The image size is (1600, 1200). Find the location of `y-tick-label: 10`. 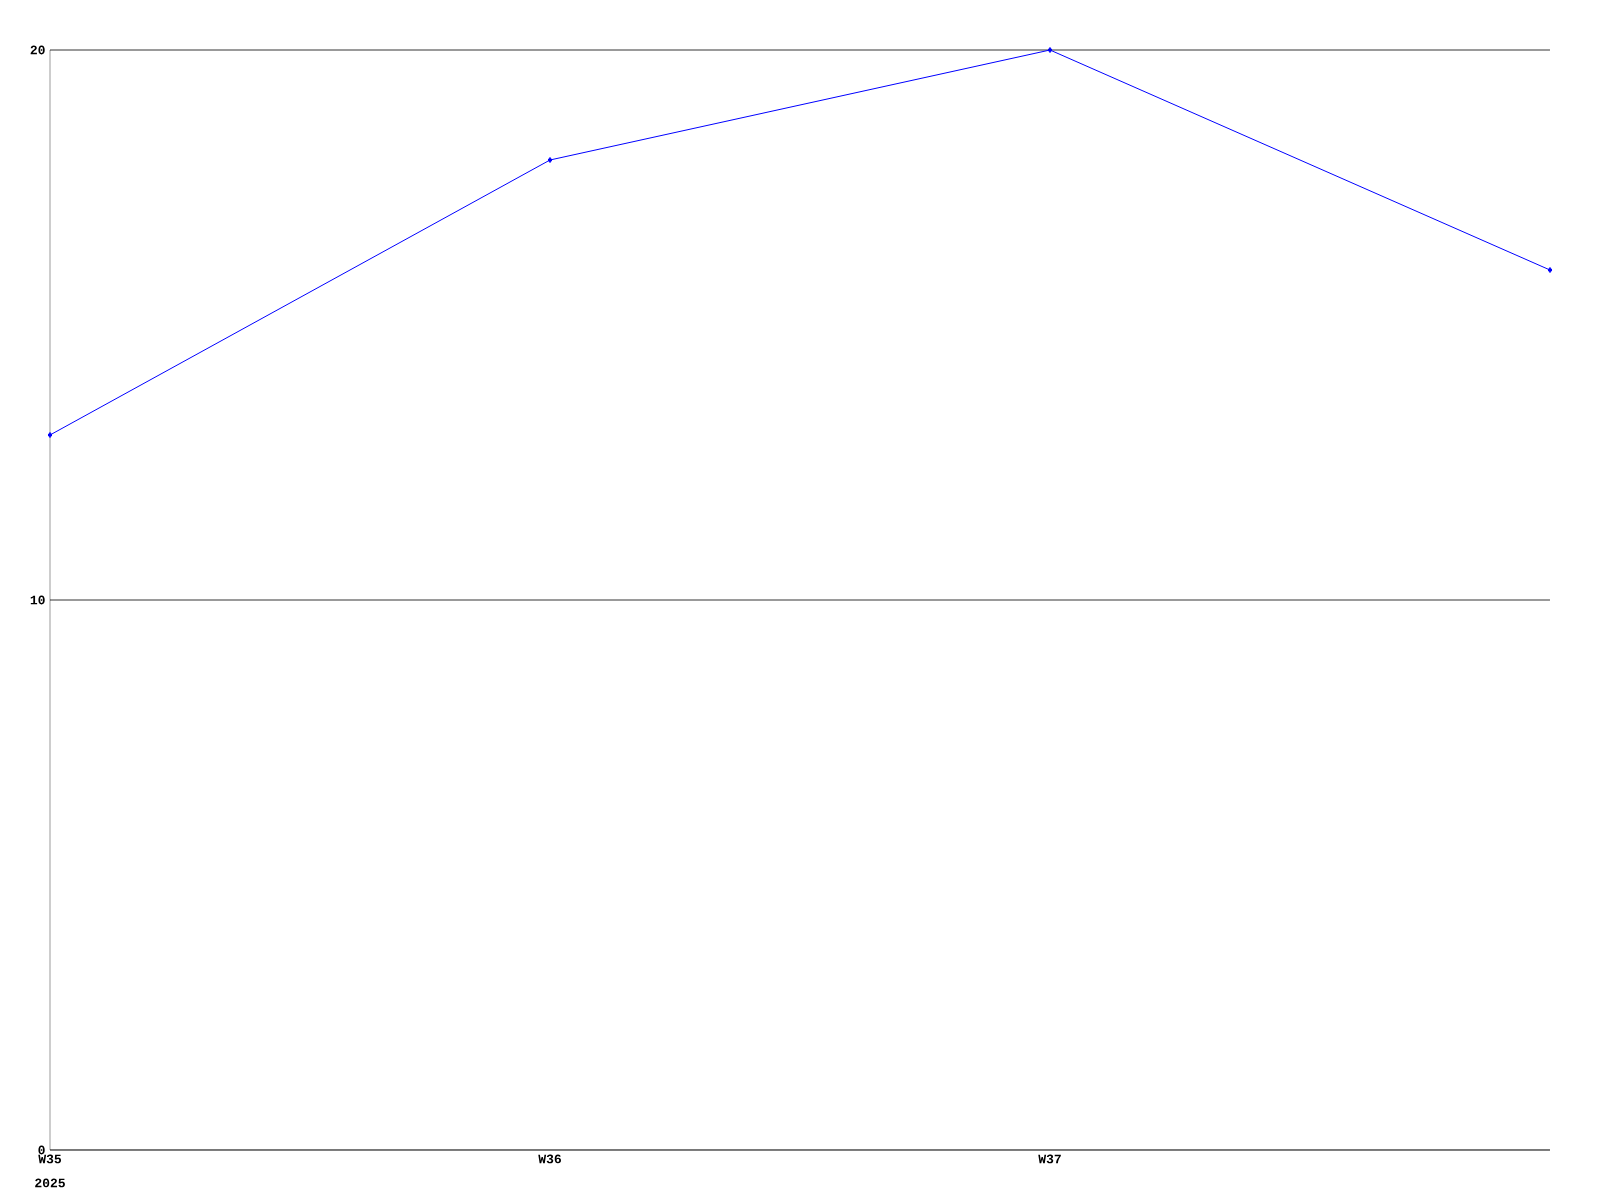

y-tick-label: 10 is located at coordinates (37, 600).